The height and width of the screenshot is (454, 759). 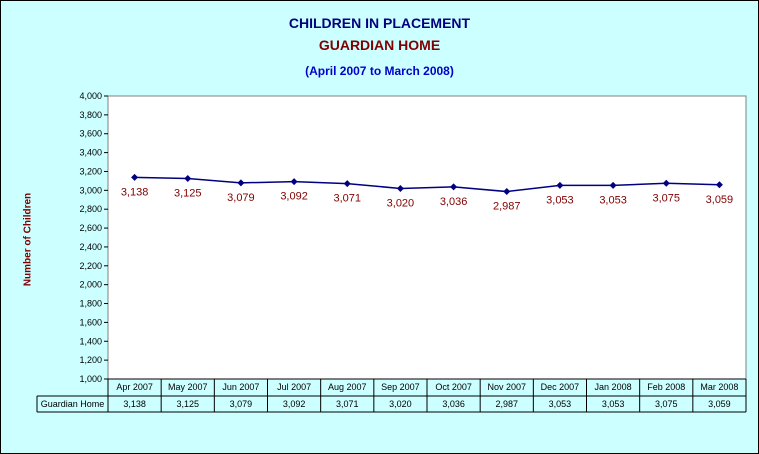 What do you see at coordinates (379, 45) in the screenshot?
I see `chart-subtitle: GUARDIAN HOME` at bounding box center [379, 45].